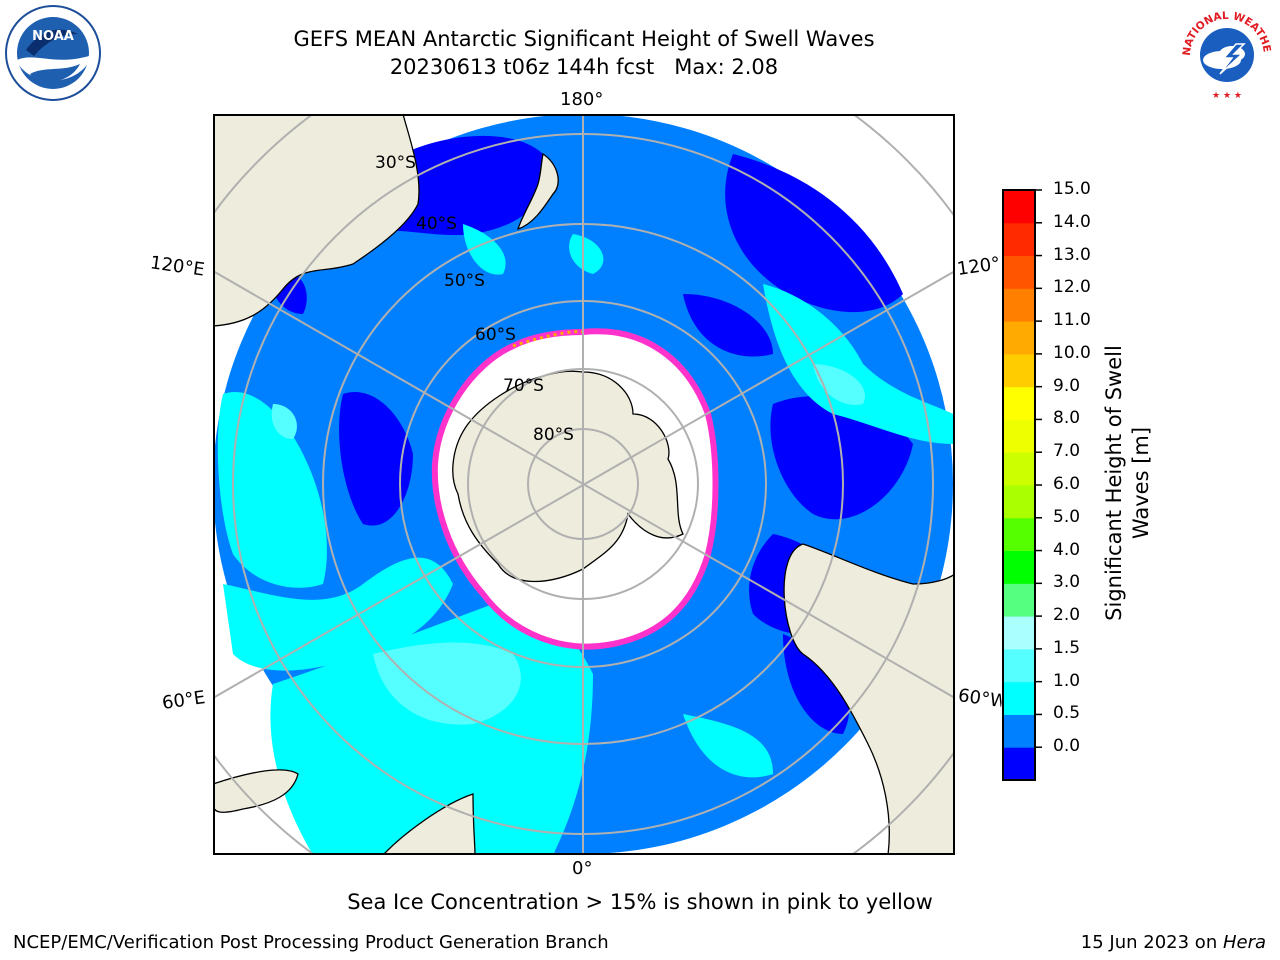  What do you see at coordinates (177, 266) in the screenshot?
I see `lon-label-120e: 120°E` at bounding box center [177, 266].